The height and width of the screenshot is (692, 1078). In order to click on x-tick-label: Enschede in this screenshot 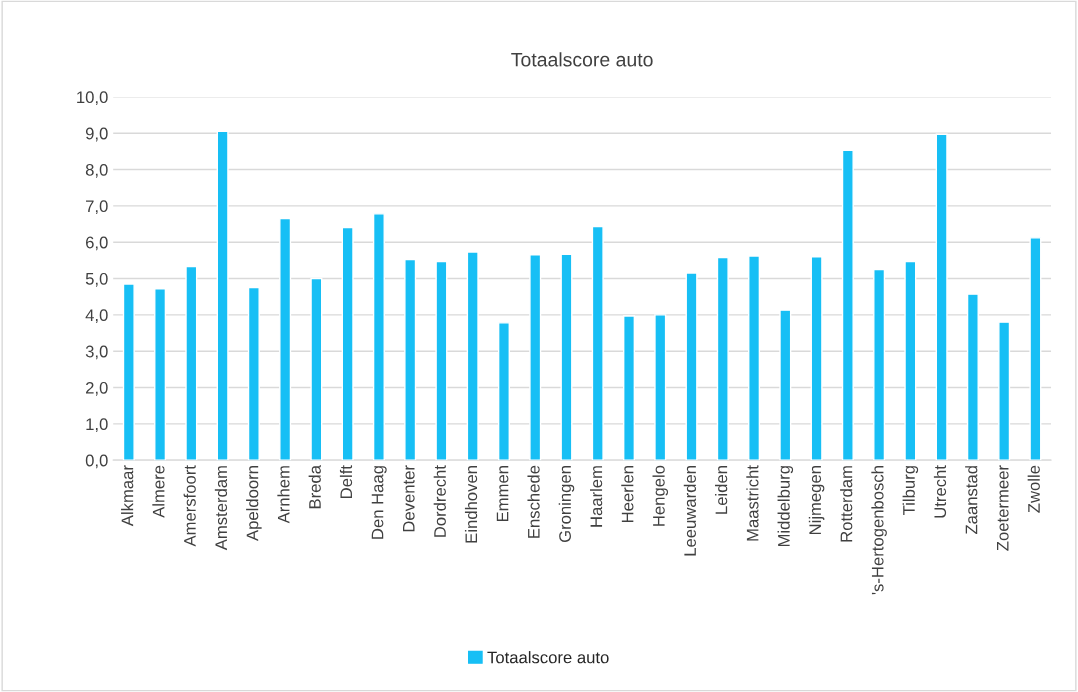, I will do `click(533, 501)`.